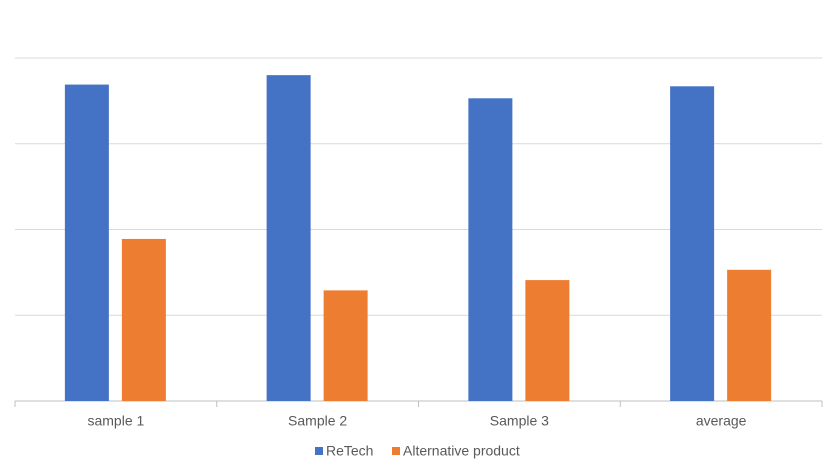 The height and width of the screenshot is (472, 840). What do you see at coordinates (349, 451) in the screenshot?
I see `legend-label: ReTech` at bounding box center [349, 451].